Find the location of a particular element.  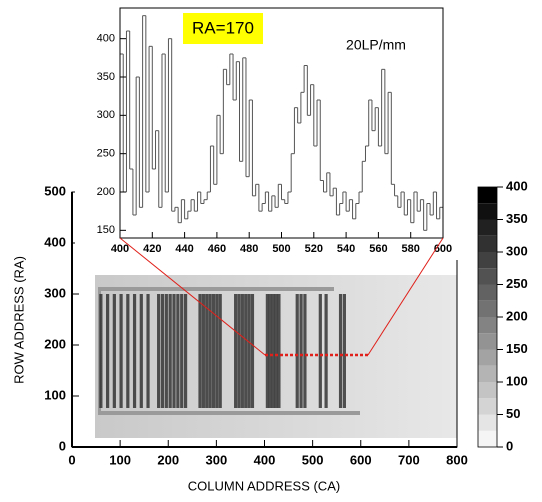

y-tick-label: 350 is located at coordinates (106, 77).